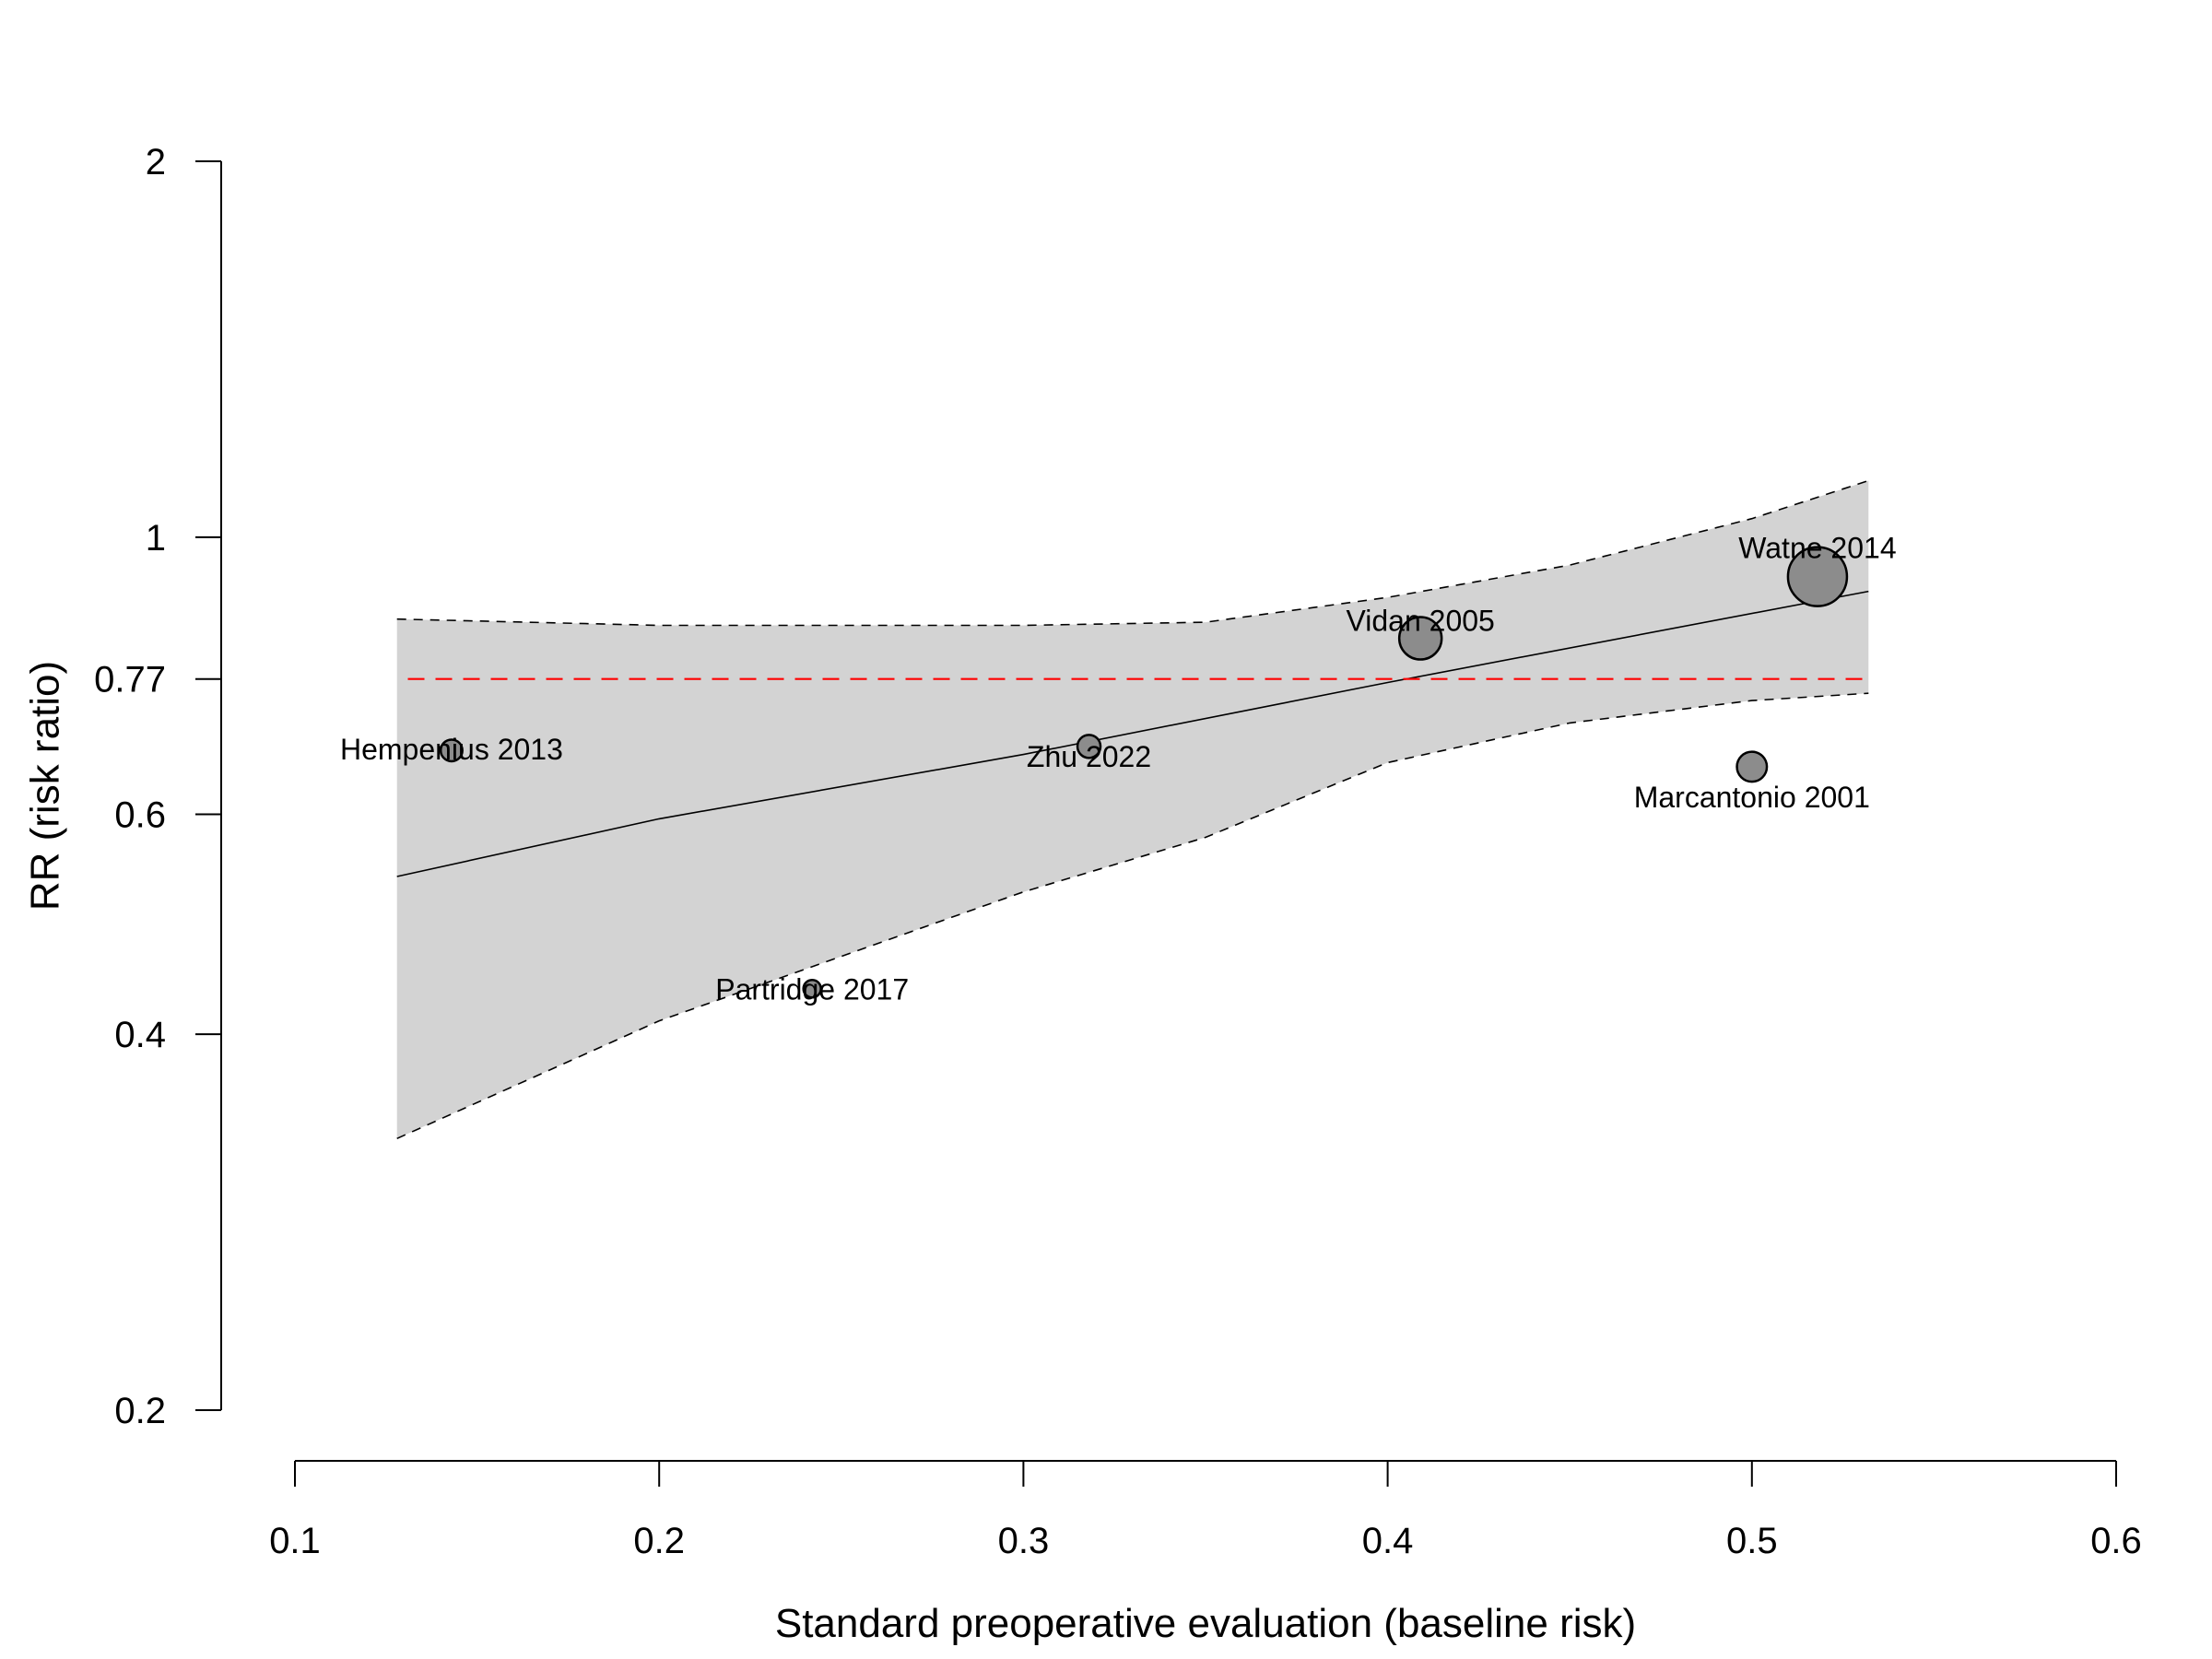 This screenshot has height=1659, width=2212. Describe the element at coordinates (1024, 1541) in the screenshot. I see `x-tick-label-2: 0.3` at that location.